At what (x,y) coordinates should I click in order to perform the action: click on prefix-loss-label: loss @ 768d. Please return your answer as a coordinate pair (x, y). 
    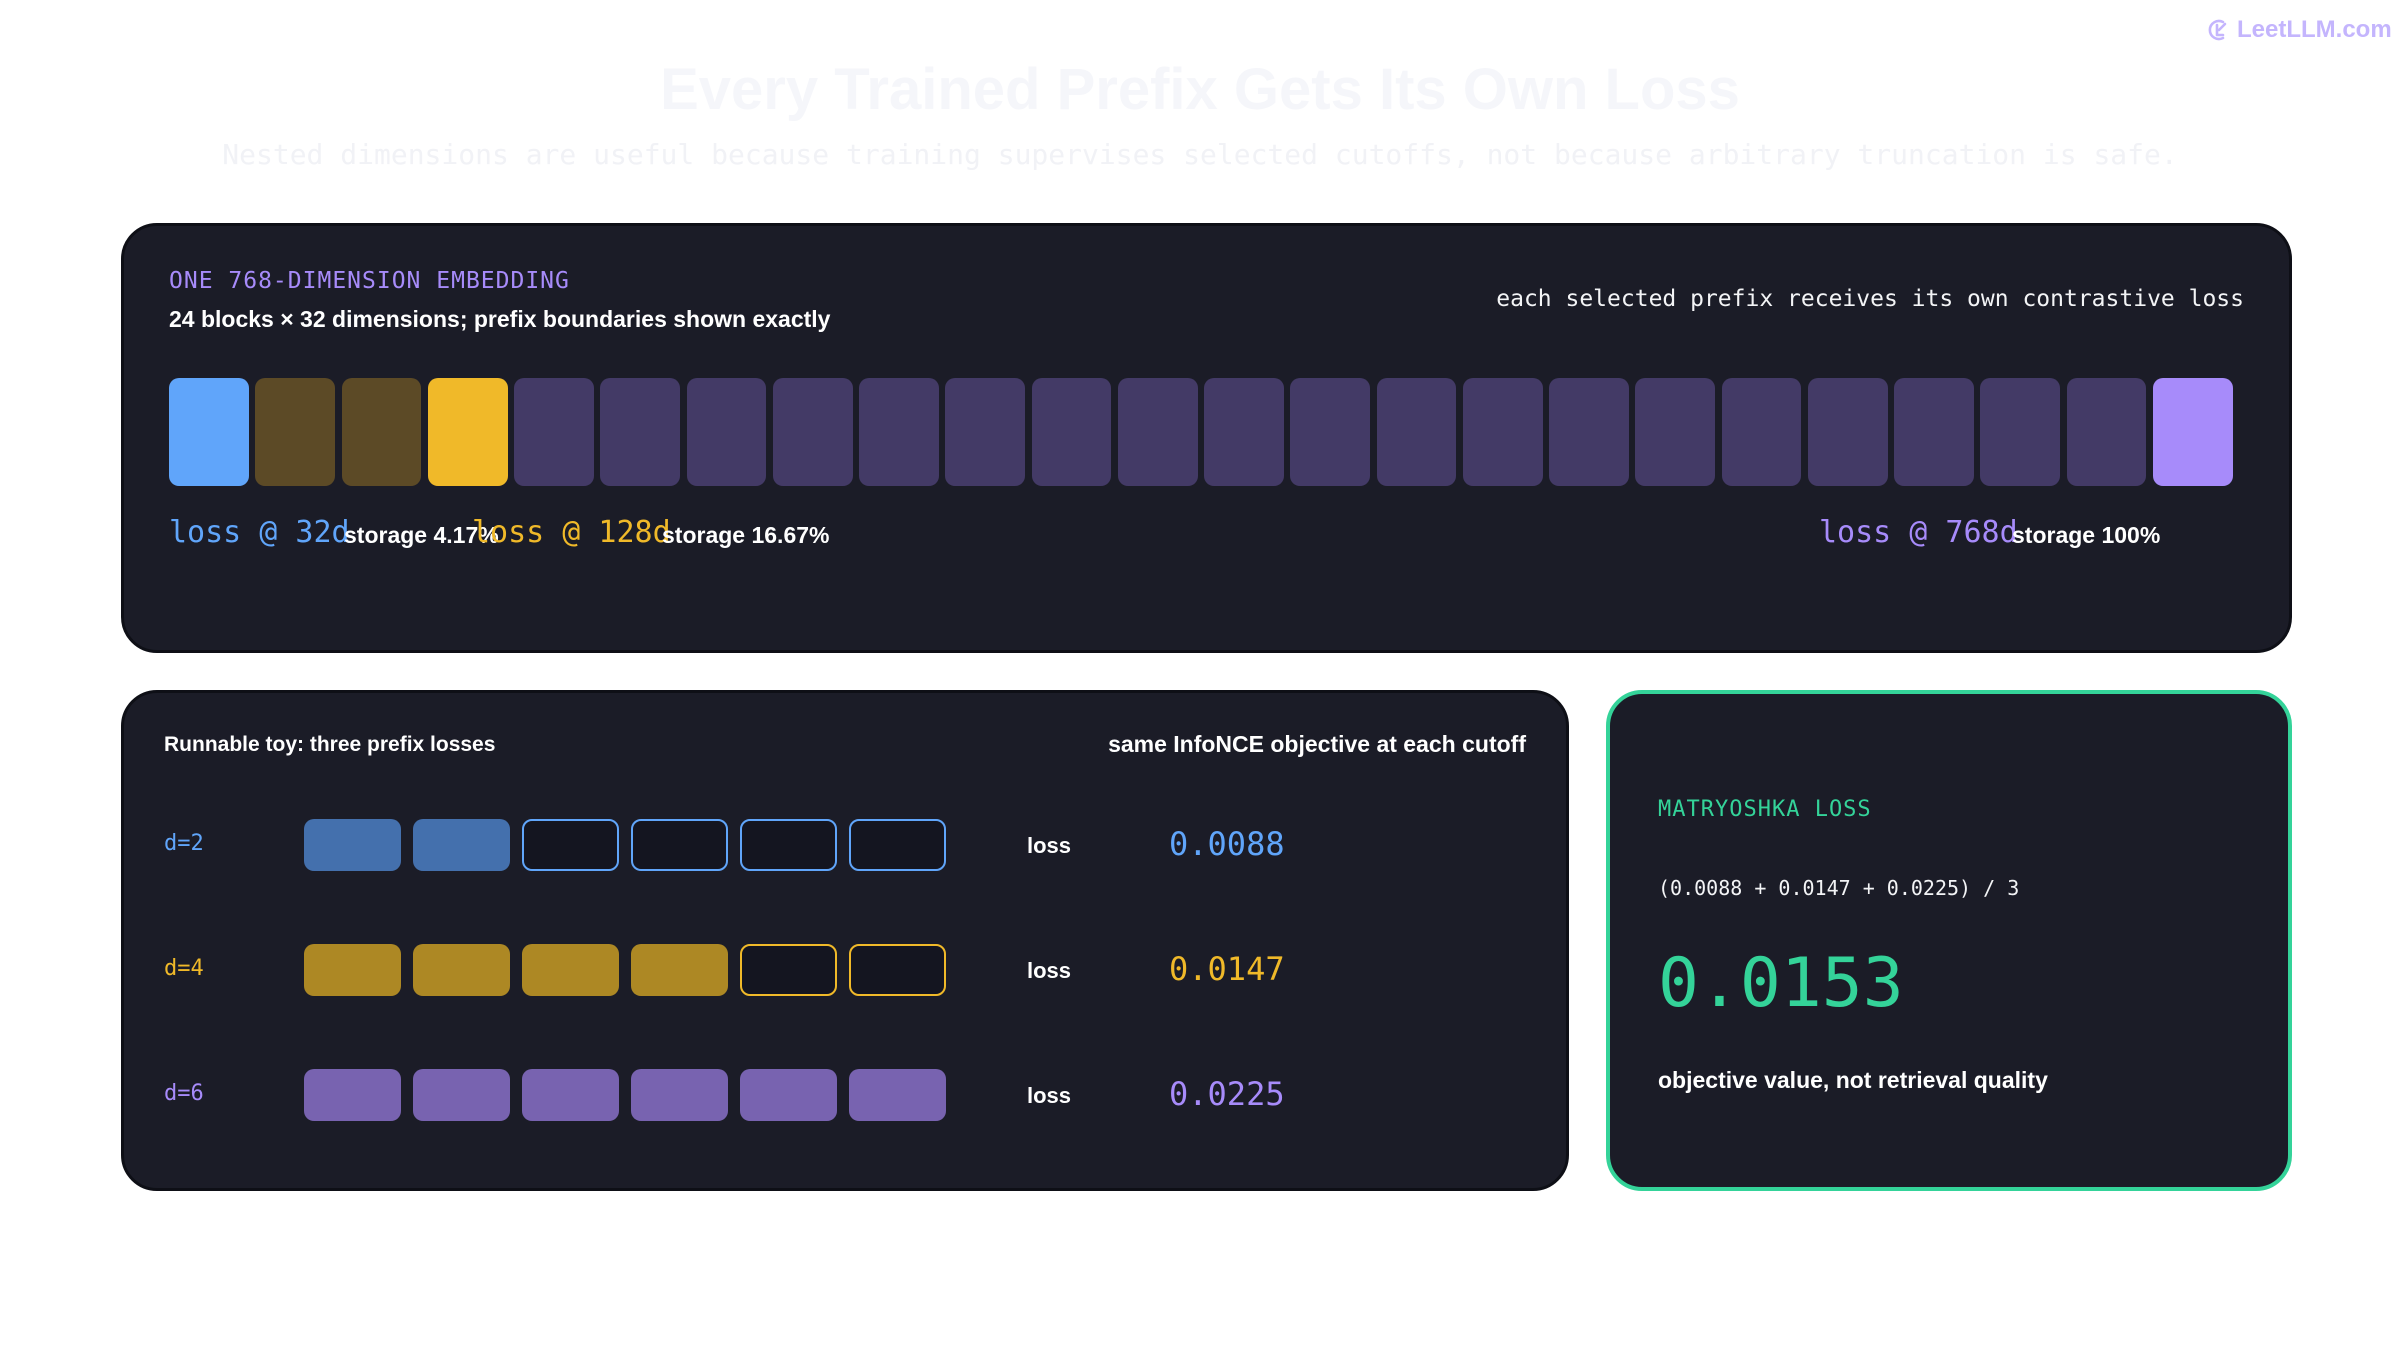
    Looking at the image, I should click on (1918, 532).